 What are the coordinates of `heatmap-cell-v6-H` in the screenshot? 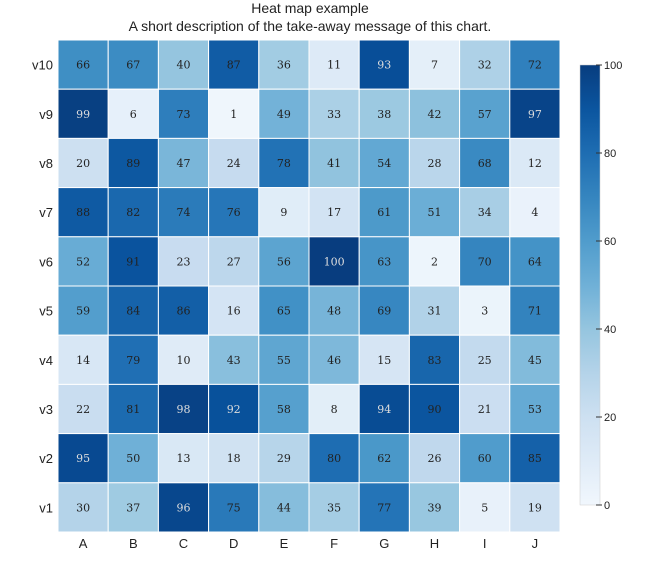 It's located at (434, 261).